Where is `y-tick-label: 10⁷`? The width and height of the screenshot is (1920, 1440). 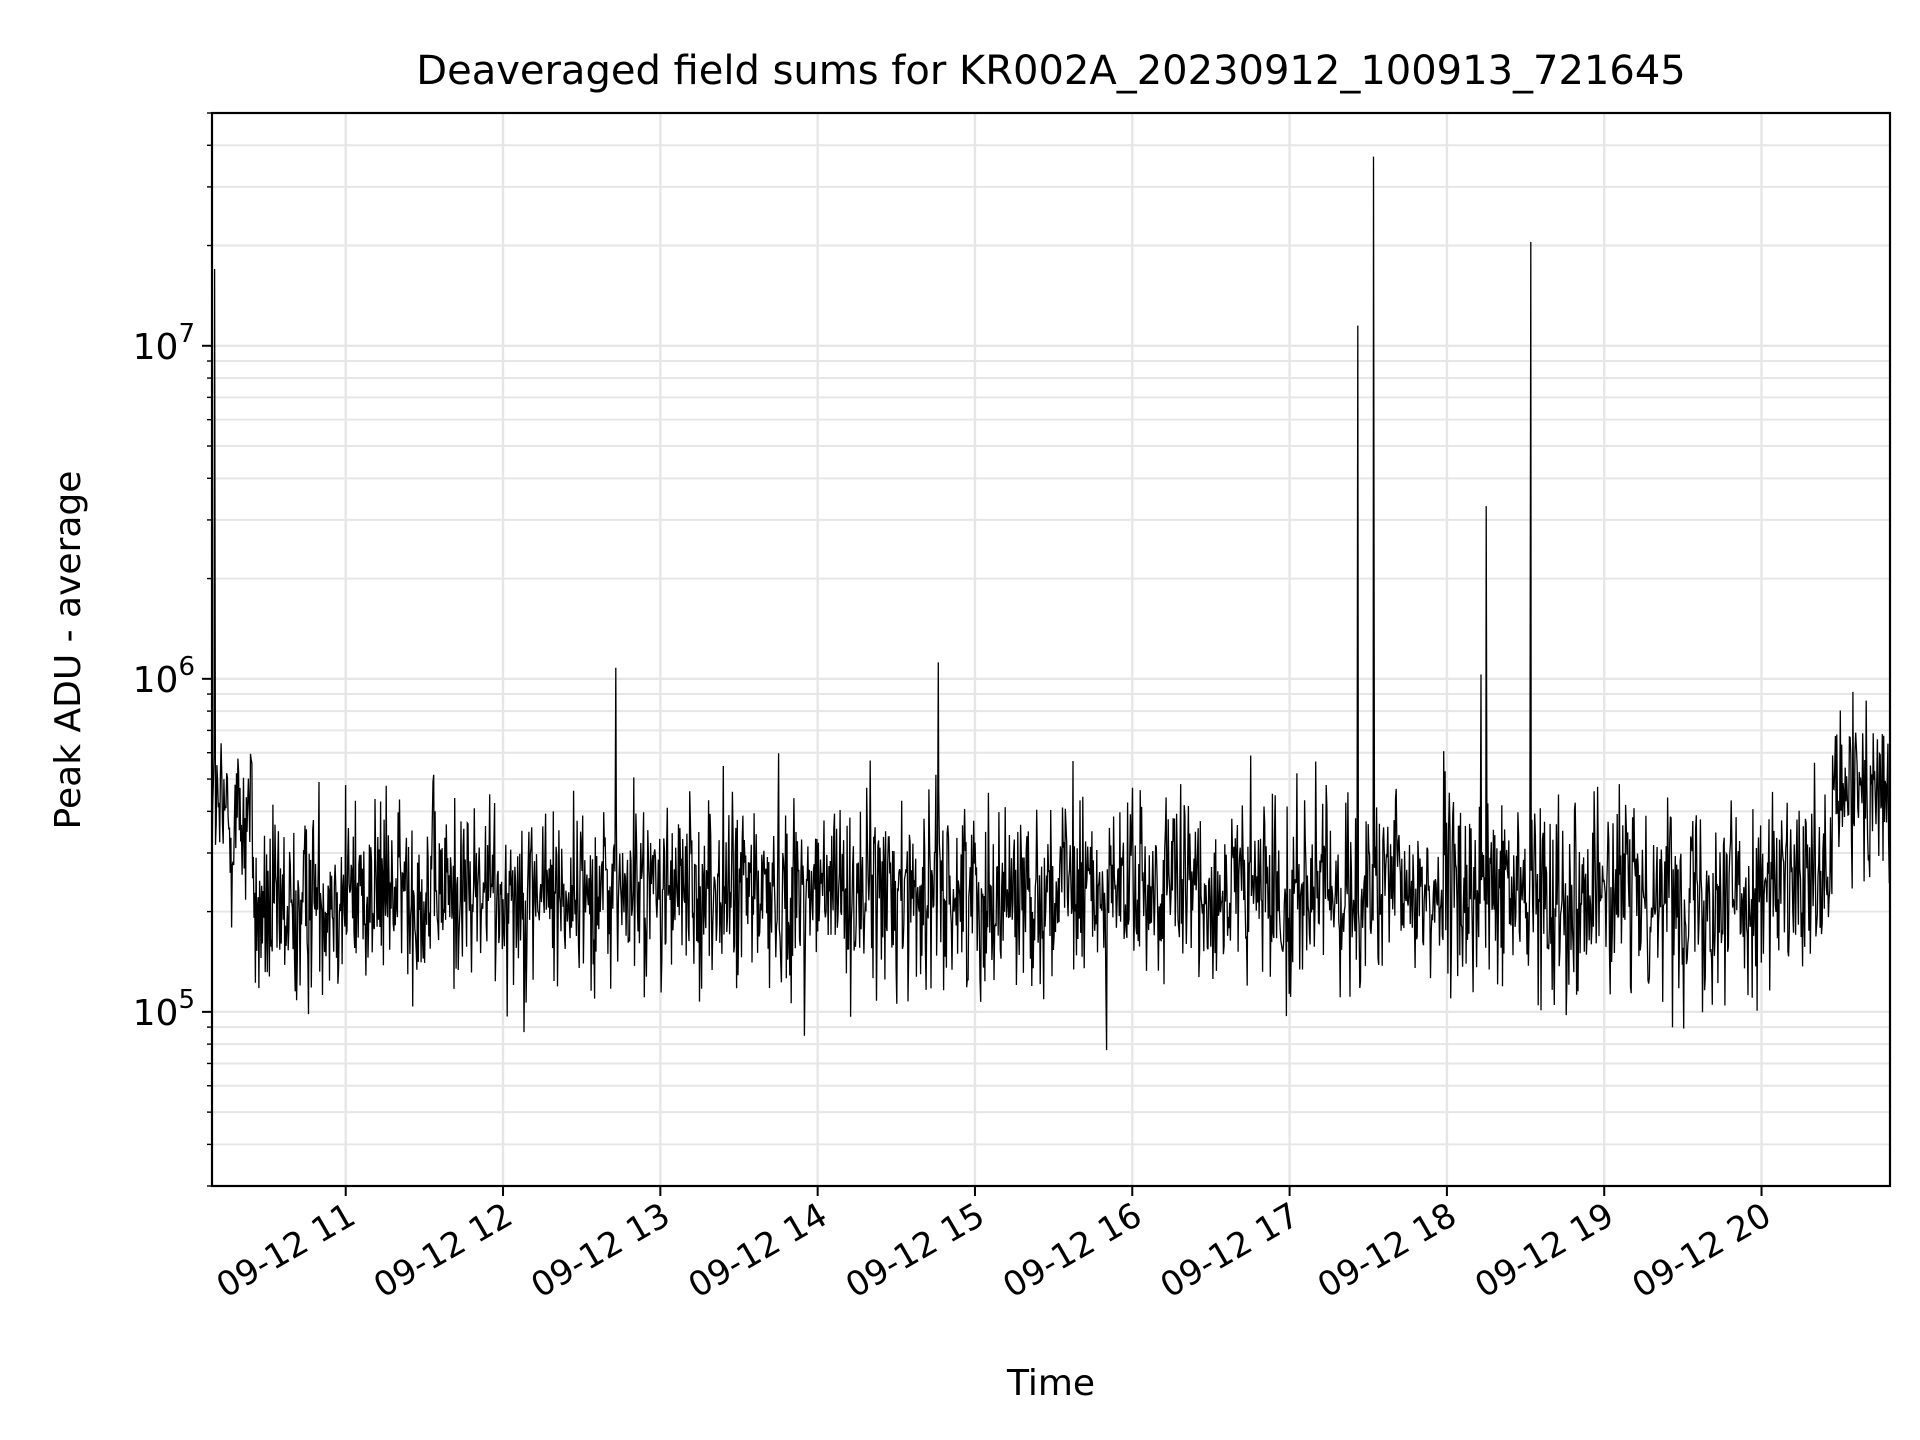 y-tick-label: 10⁷ is located at coordinates (164, 343).